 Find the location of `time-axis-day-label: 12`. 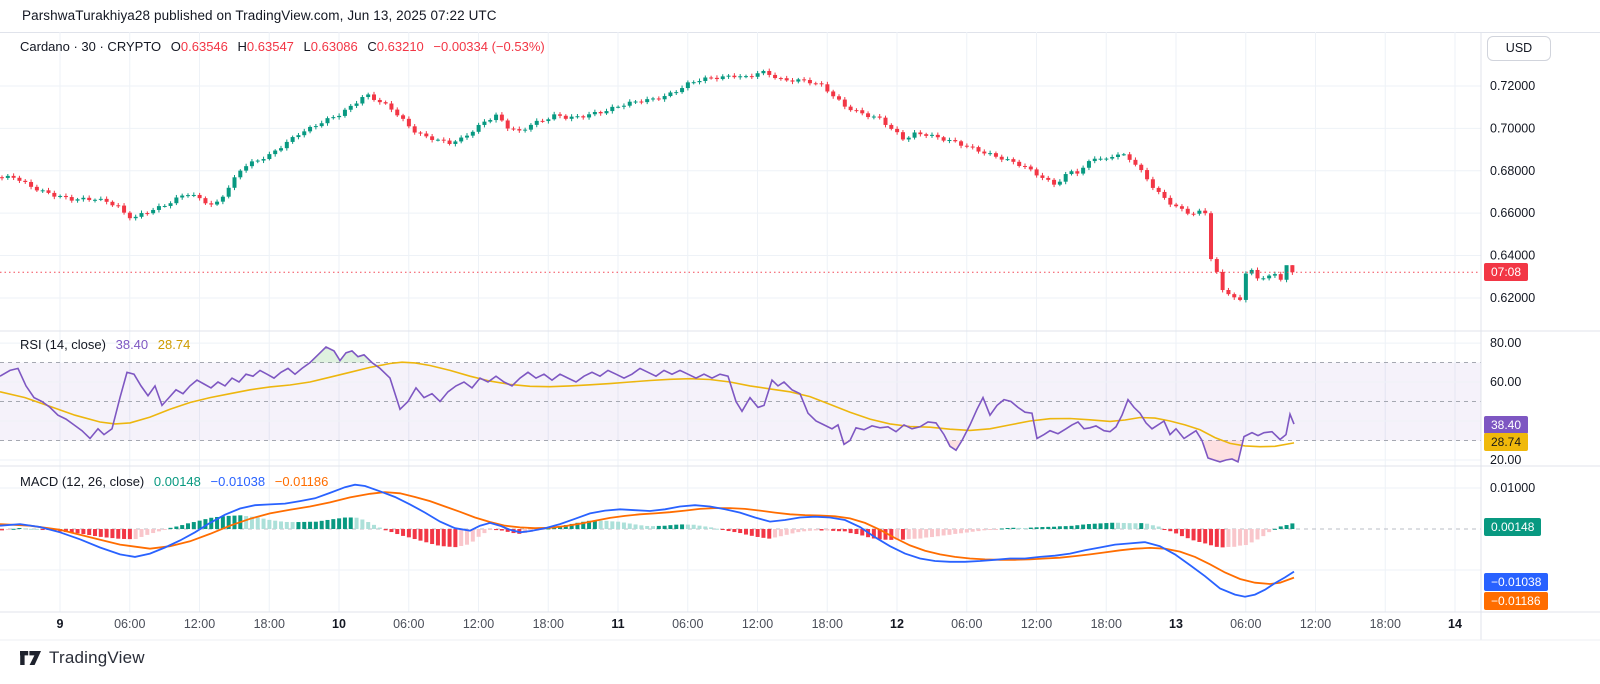

time-axis-day-label: 12 is located at coordinates (897, 624).